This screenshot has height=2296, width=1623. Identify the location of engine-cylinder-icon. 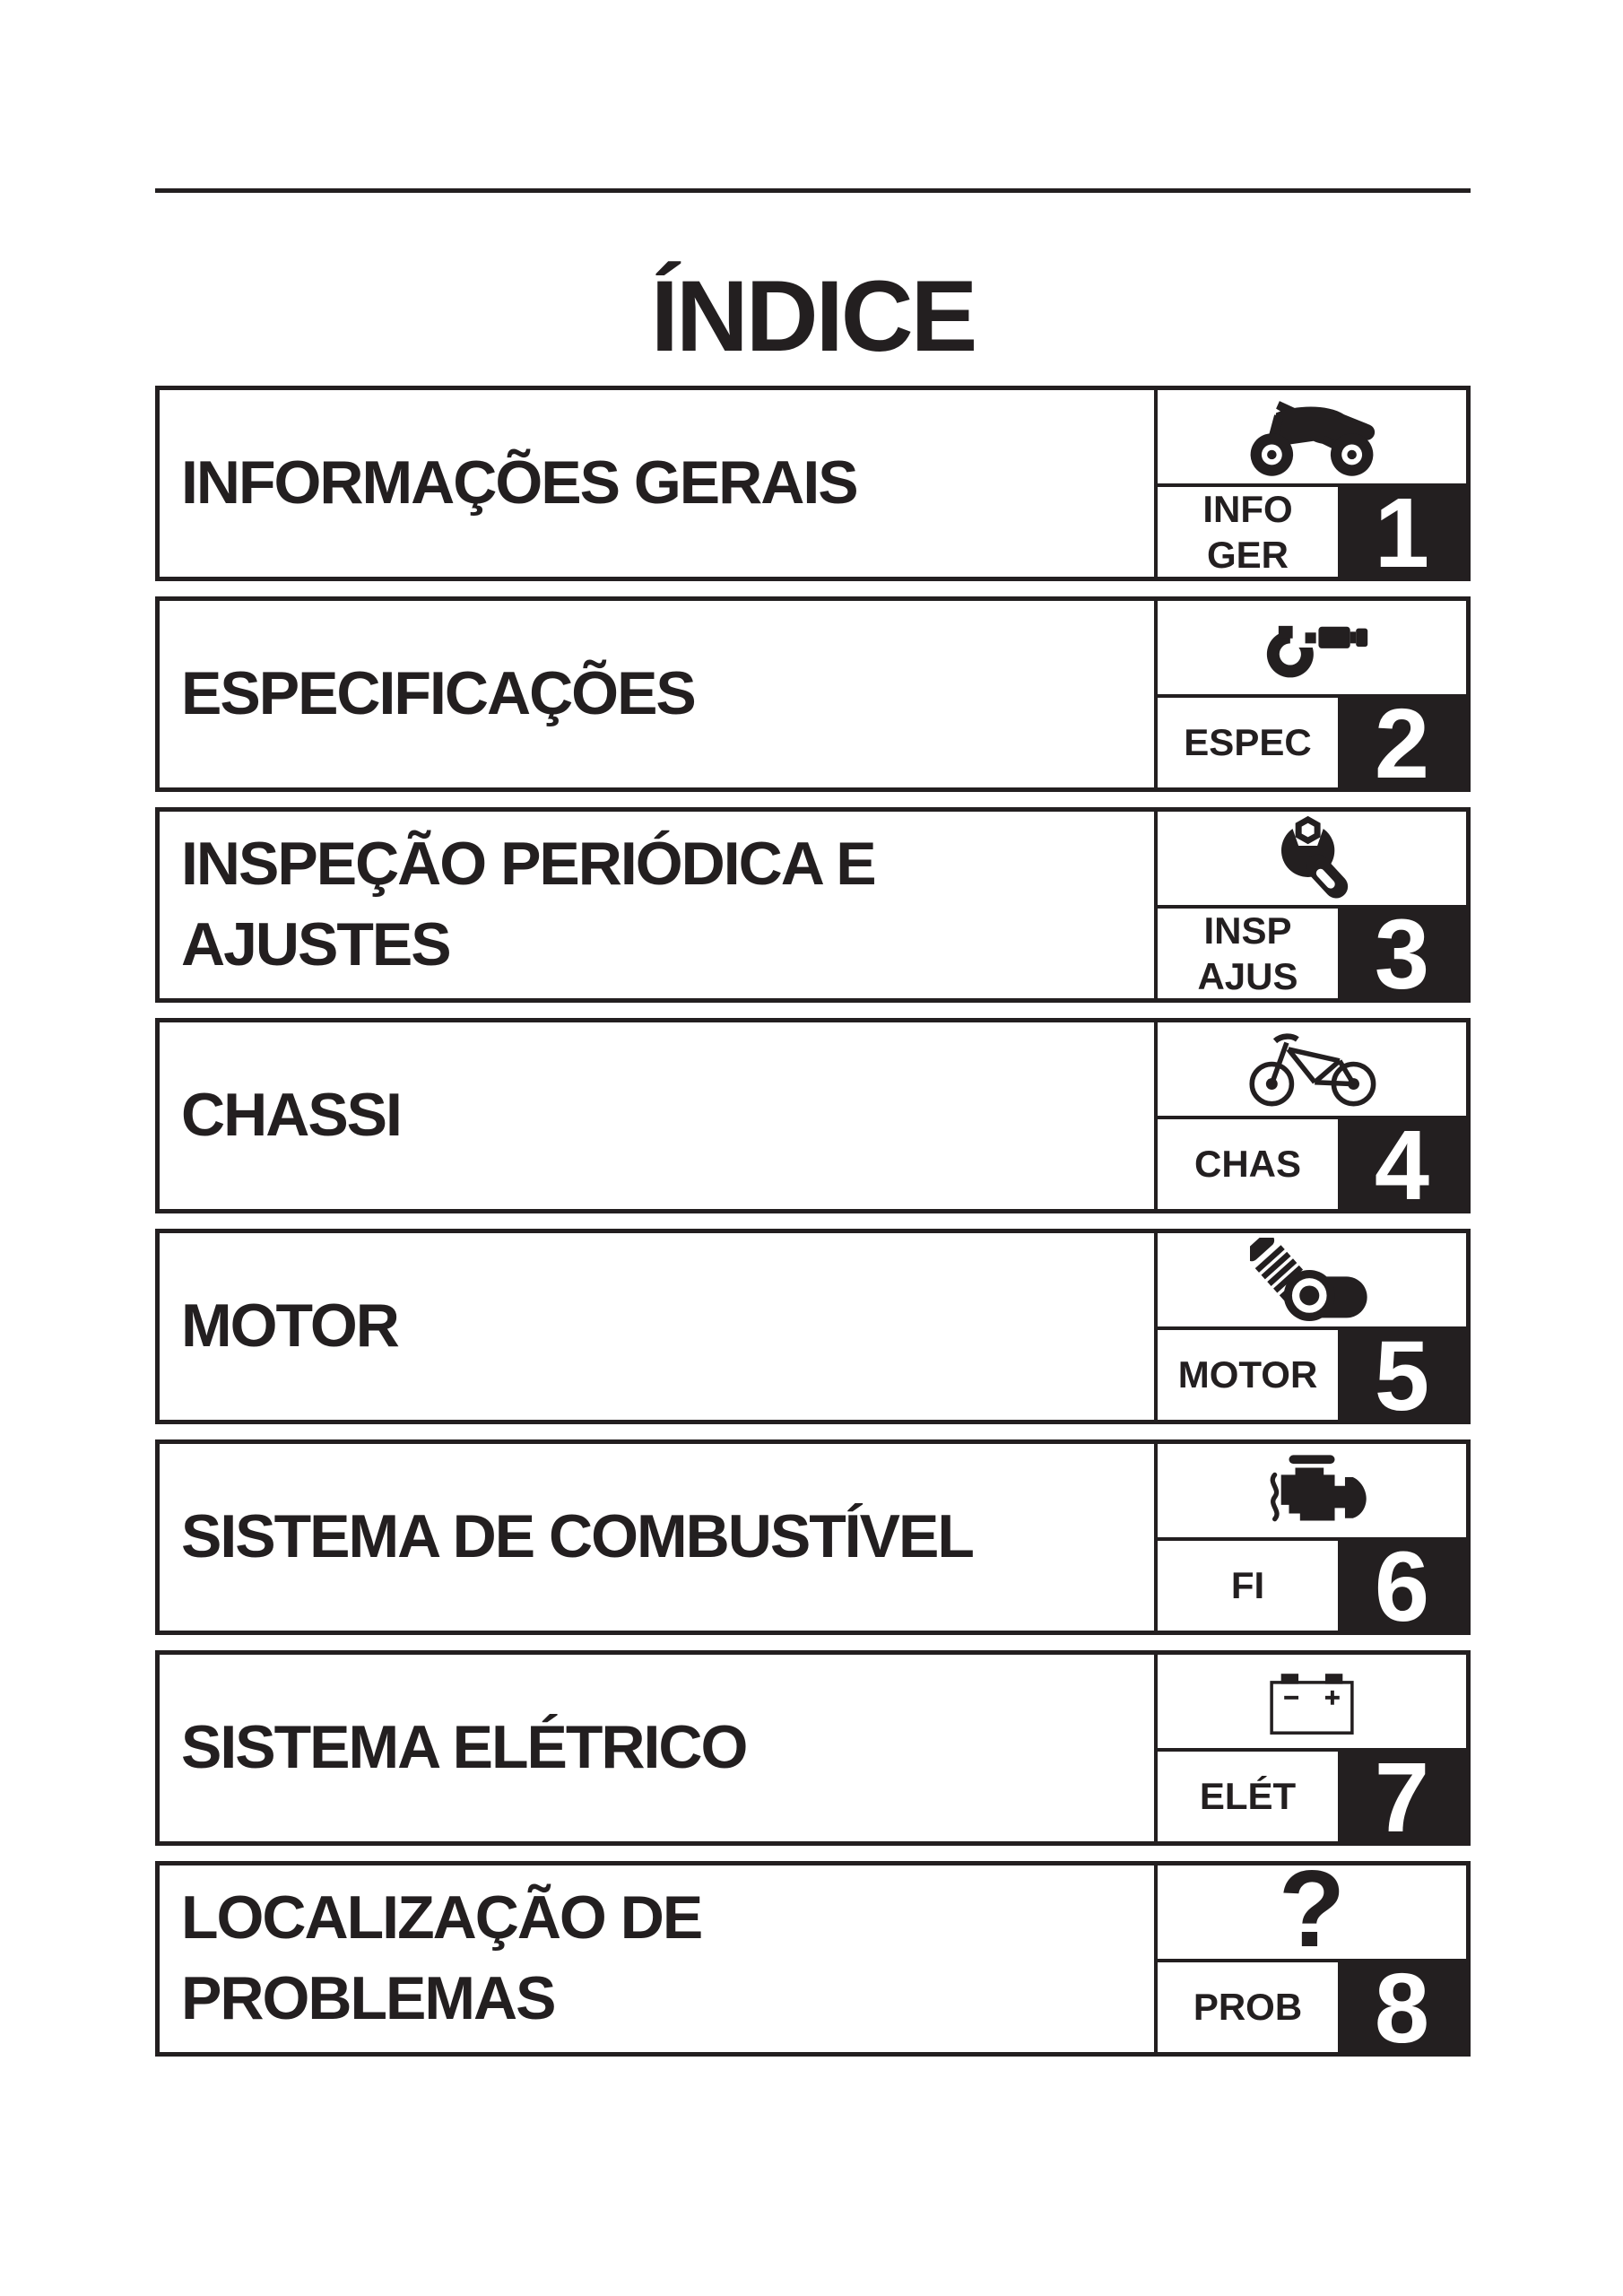
(1308, 1279).